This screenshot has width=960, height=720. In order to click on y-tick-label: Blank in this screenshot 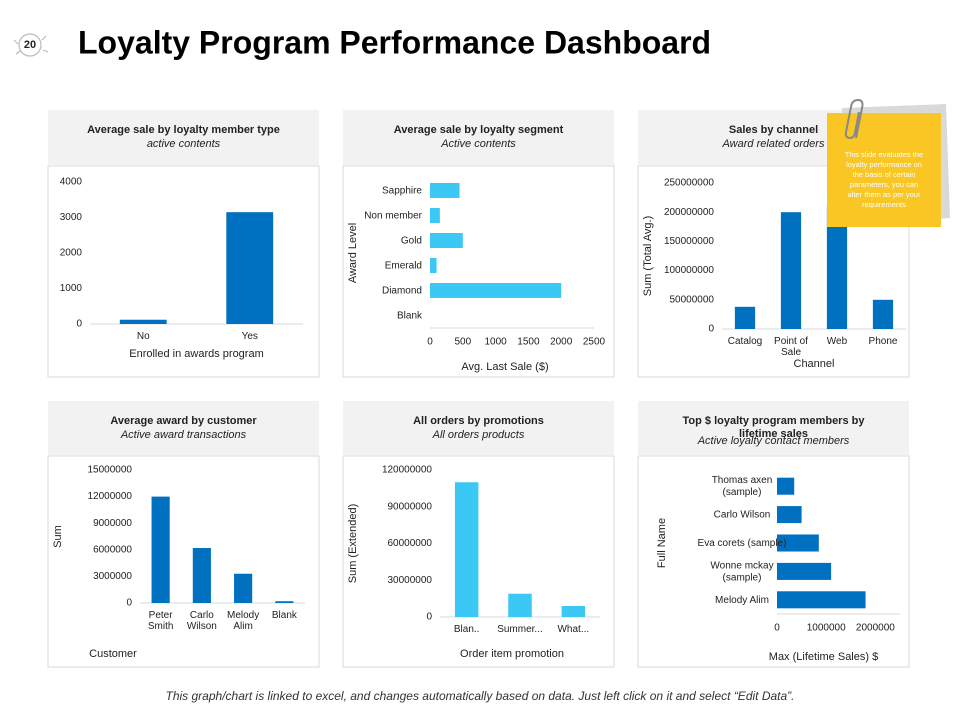, I will do `click(410, 315)`.